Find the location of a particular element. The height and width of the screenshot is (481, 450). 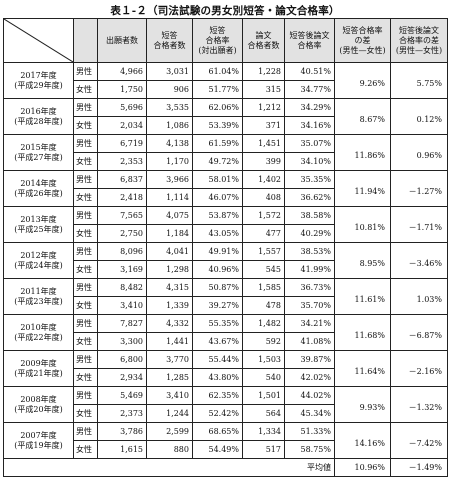

value-cell: 3,770 is located at coordinates (169, 359).